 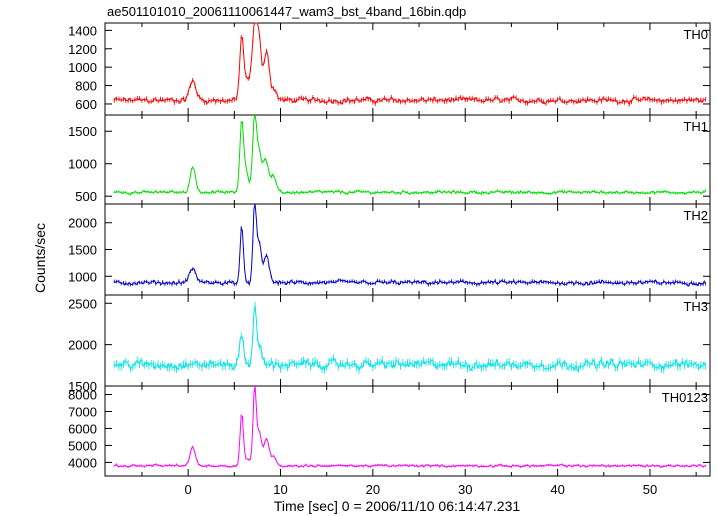 What do you see at coordinates (695, 306) in the screenshot?
I see `panel-label: TH3` at bounding box center [695, 306].